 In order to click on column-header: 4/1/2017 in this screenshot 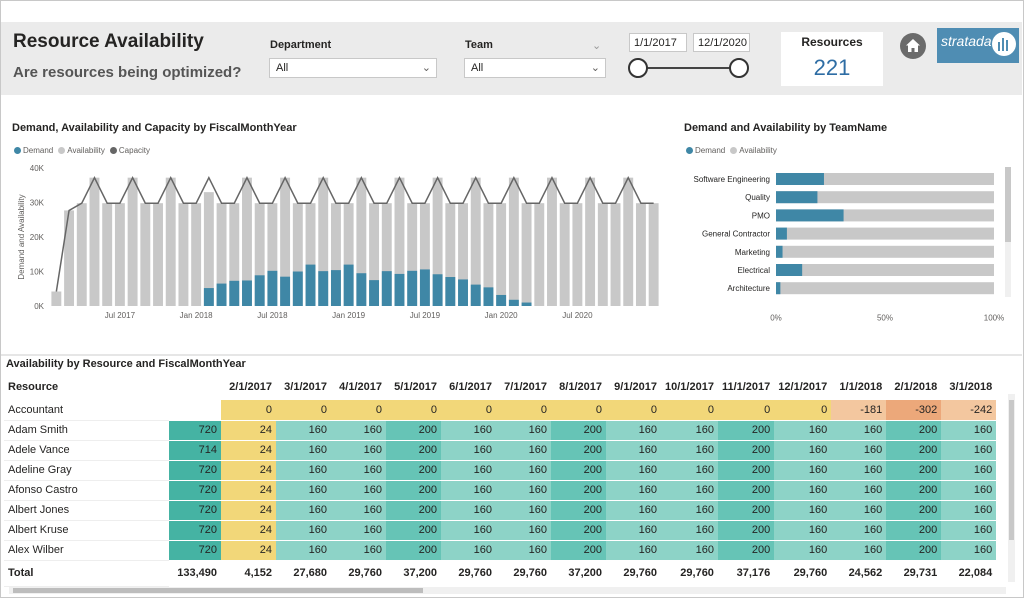, I will do `click(360, 387)`.